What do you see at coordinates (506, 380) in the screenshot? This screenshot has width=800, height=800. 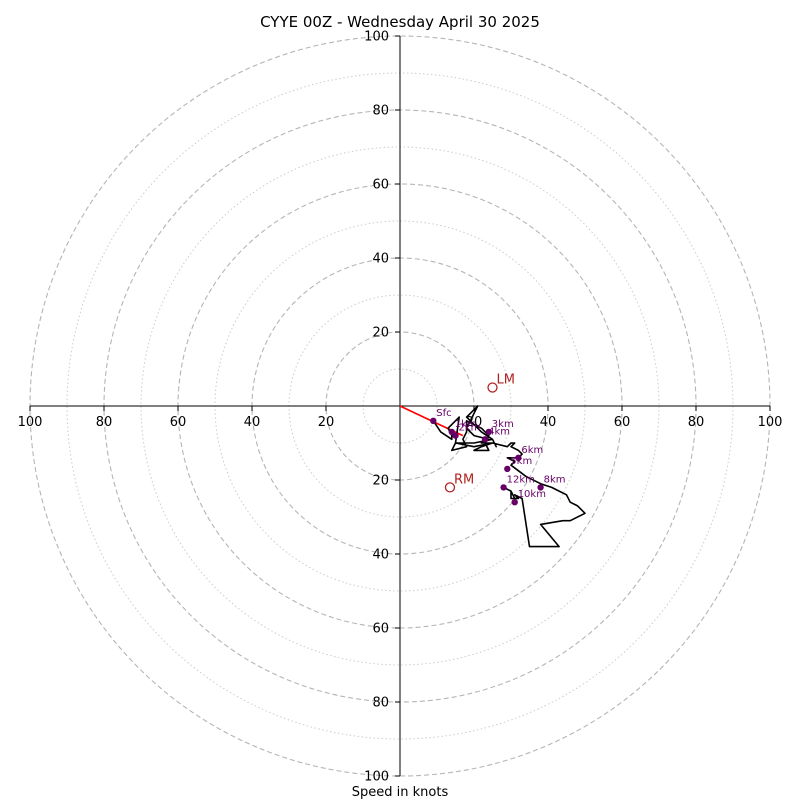 I see `mover-label-lm: LM` at bounding box center [506, 380].